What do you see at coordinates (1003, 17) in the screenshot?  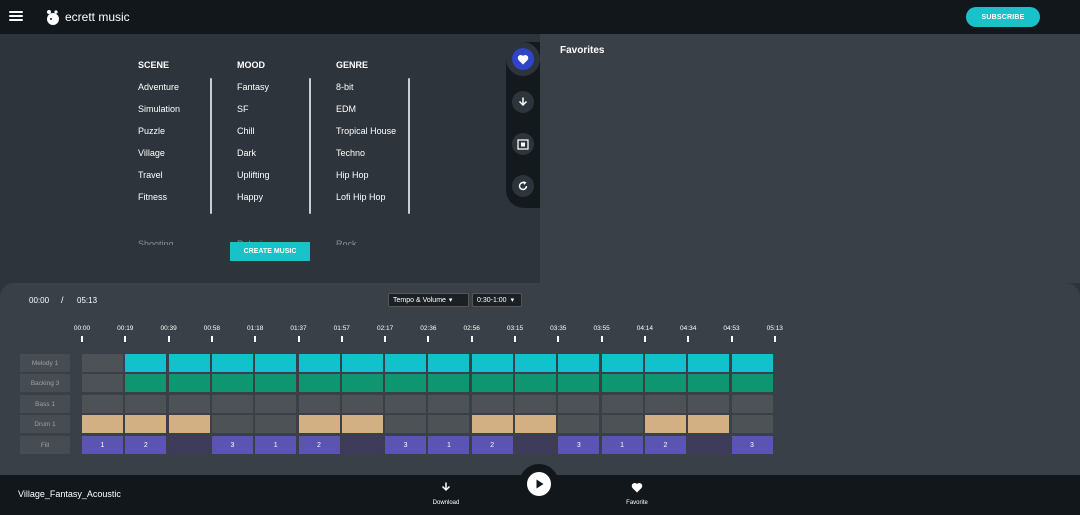 I see `subscribe-button: SUBSCRIBE` at bounding box center [1003, 17].